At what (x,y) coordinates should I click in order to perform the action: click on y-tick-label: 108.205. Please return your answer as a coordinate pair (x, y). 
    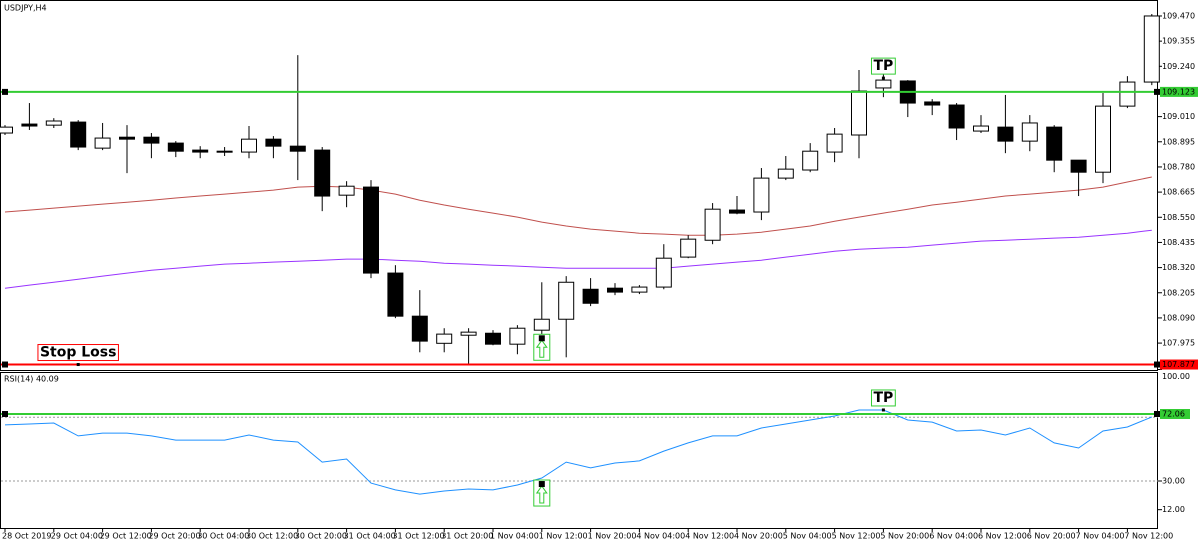
    Looking at the image, I should click on (1178, 292).